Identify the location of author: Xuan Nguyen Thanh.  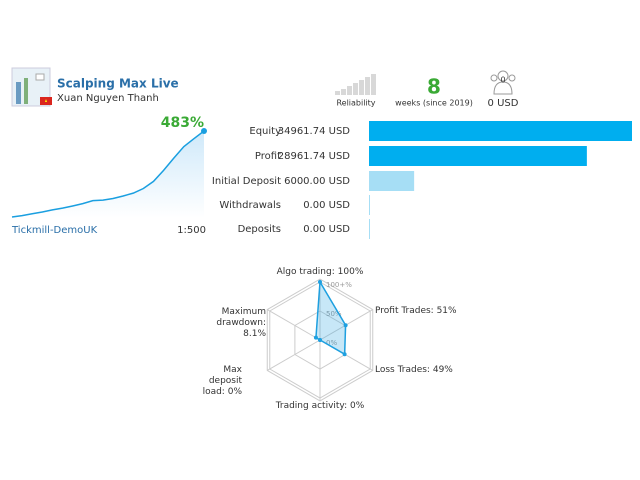
(108, 98).